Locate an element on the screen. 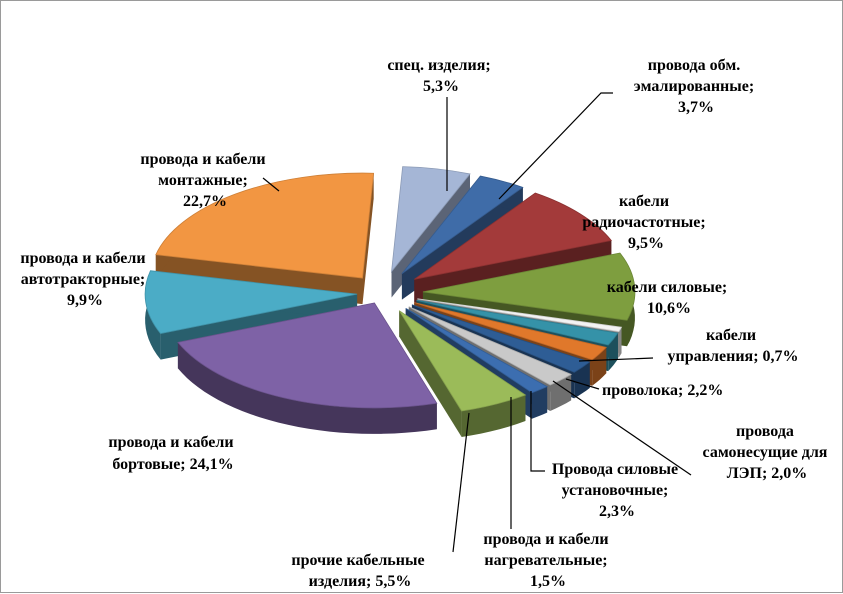 The height and width of the screenshot is (594, 843). label-nagr: провода и кабели нагревательные; 1,5% is located at coordinates (547, 560).